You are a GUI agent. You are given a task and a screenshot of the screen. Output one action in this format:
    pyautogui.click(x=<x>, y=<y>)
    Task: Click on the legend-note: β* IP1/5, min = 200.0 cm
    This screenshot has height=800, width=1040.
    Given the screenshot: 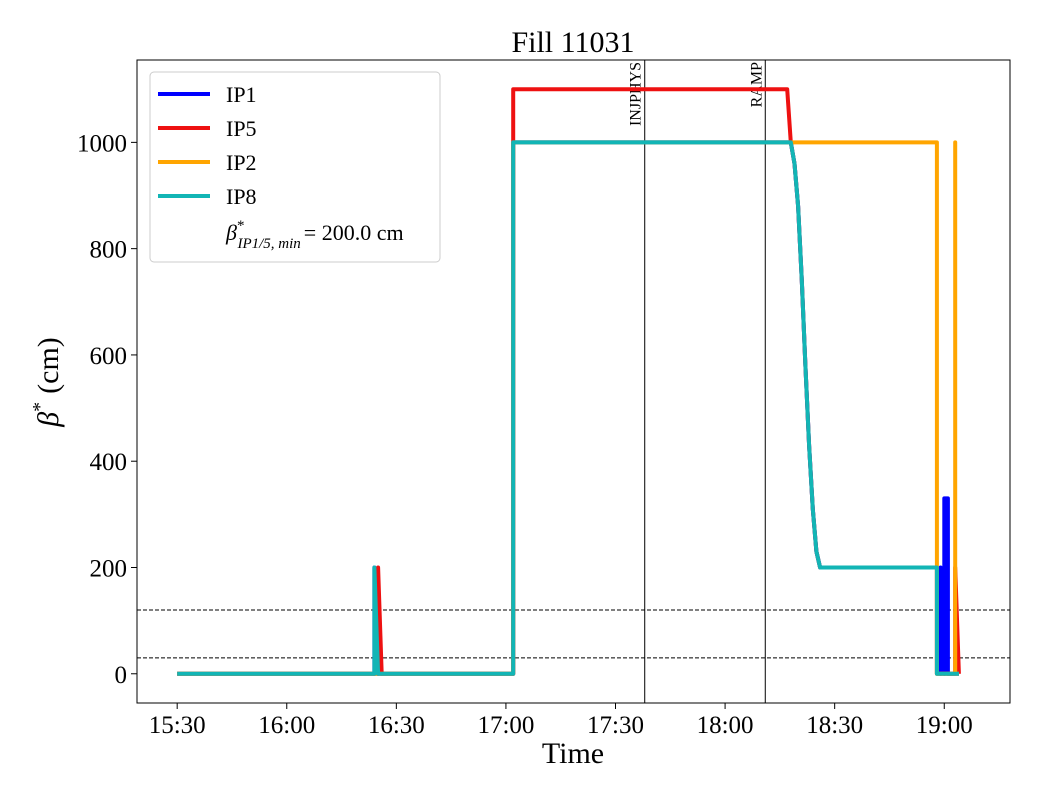 What is the action you would take?
    pyautogui.click(x=314, y=235)
    